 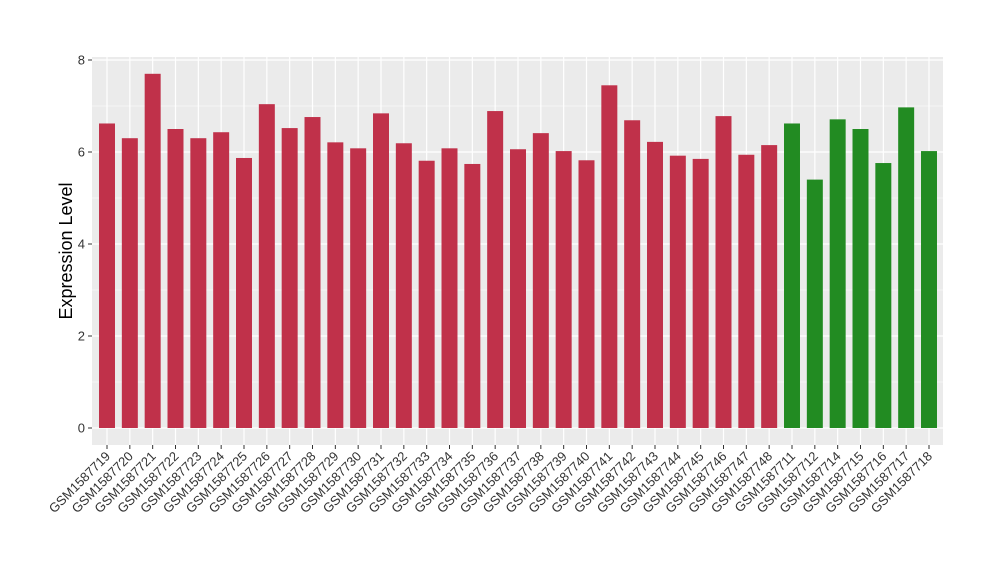 I want to click on bar-gsm1587738, so click(x=540, y=280).